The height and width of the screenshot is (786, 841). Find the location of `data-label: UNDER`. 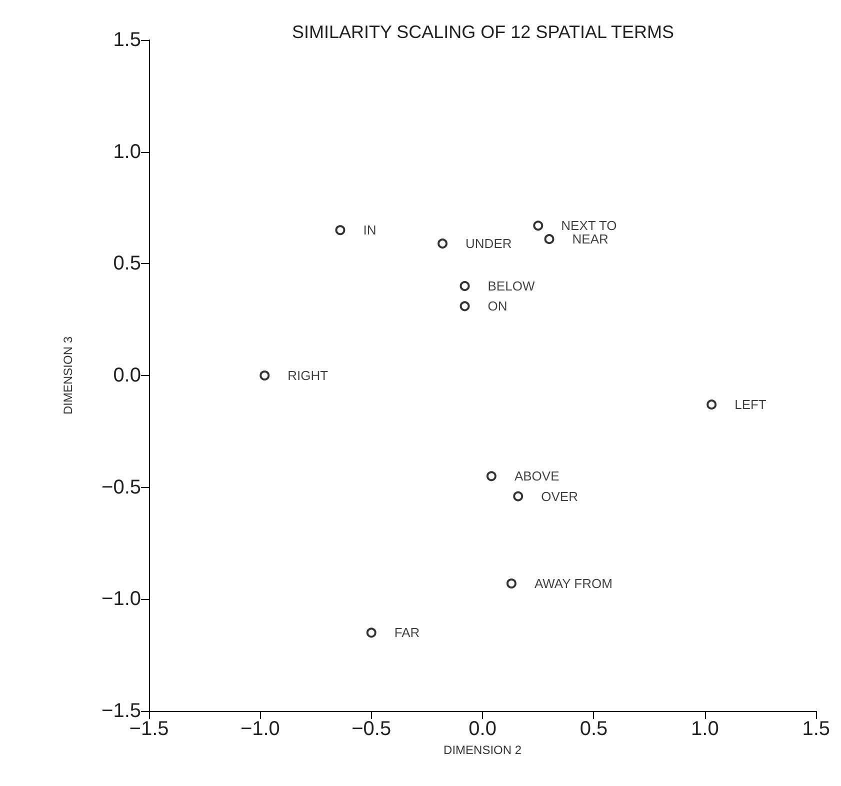

data-label: UNDER is located at coordinates (489, 244).